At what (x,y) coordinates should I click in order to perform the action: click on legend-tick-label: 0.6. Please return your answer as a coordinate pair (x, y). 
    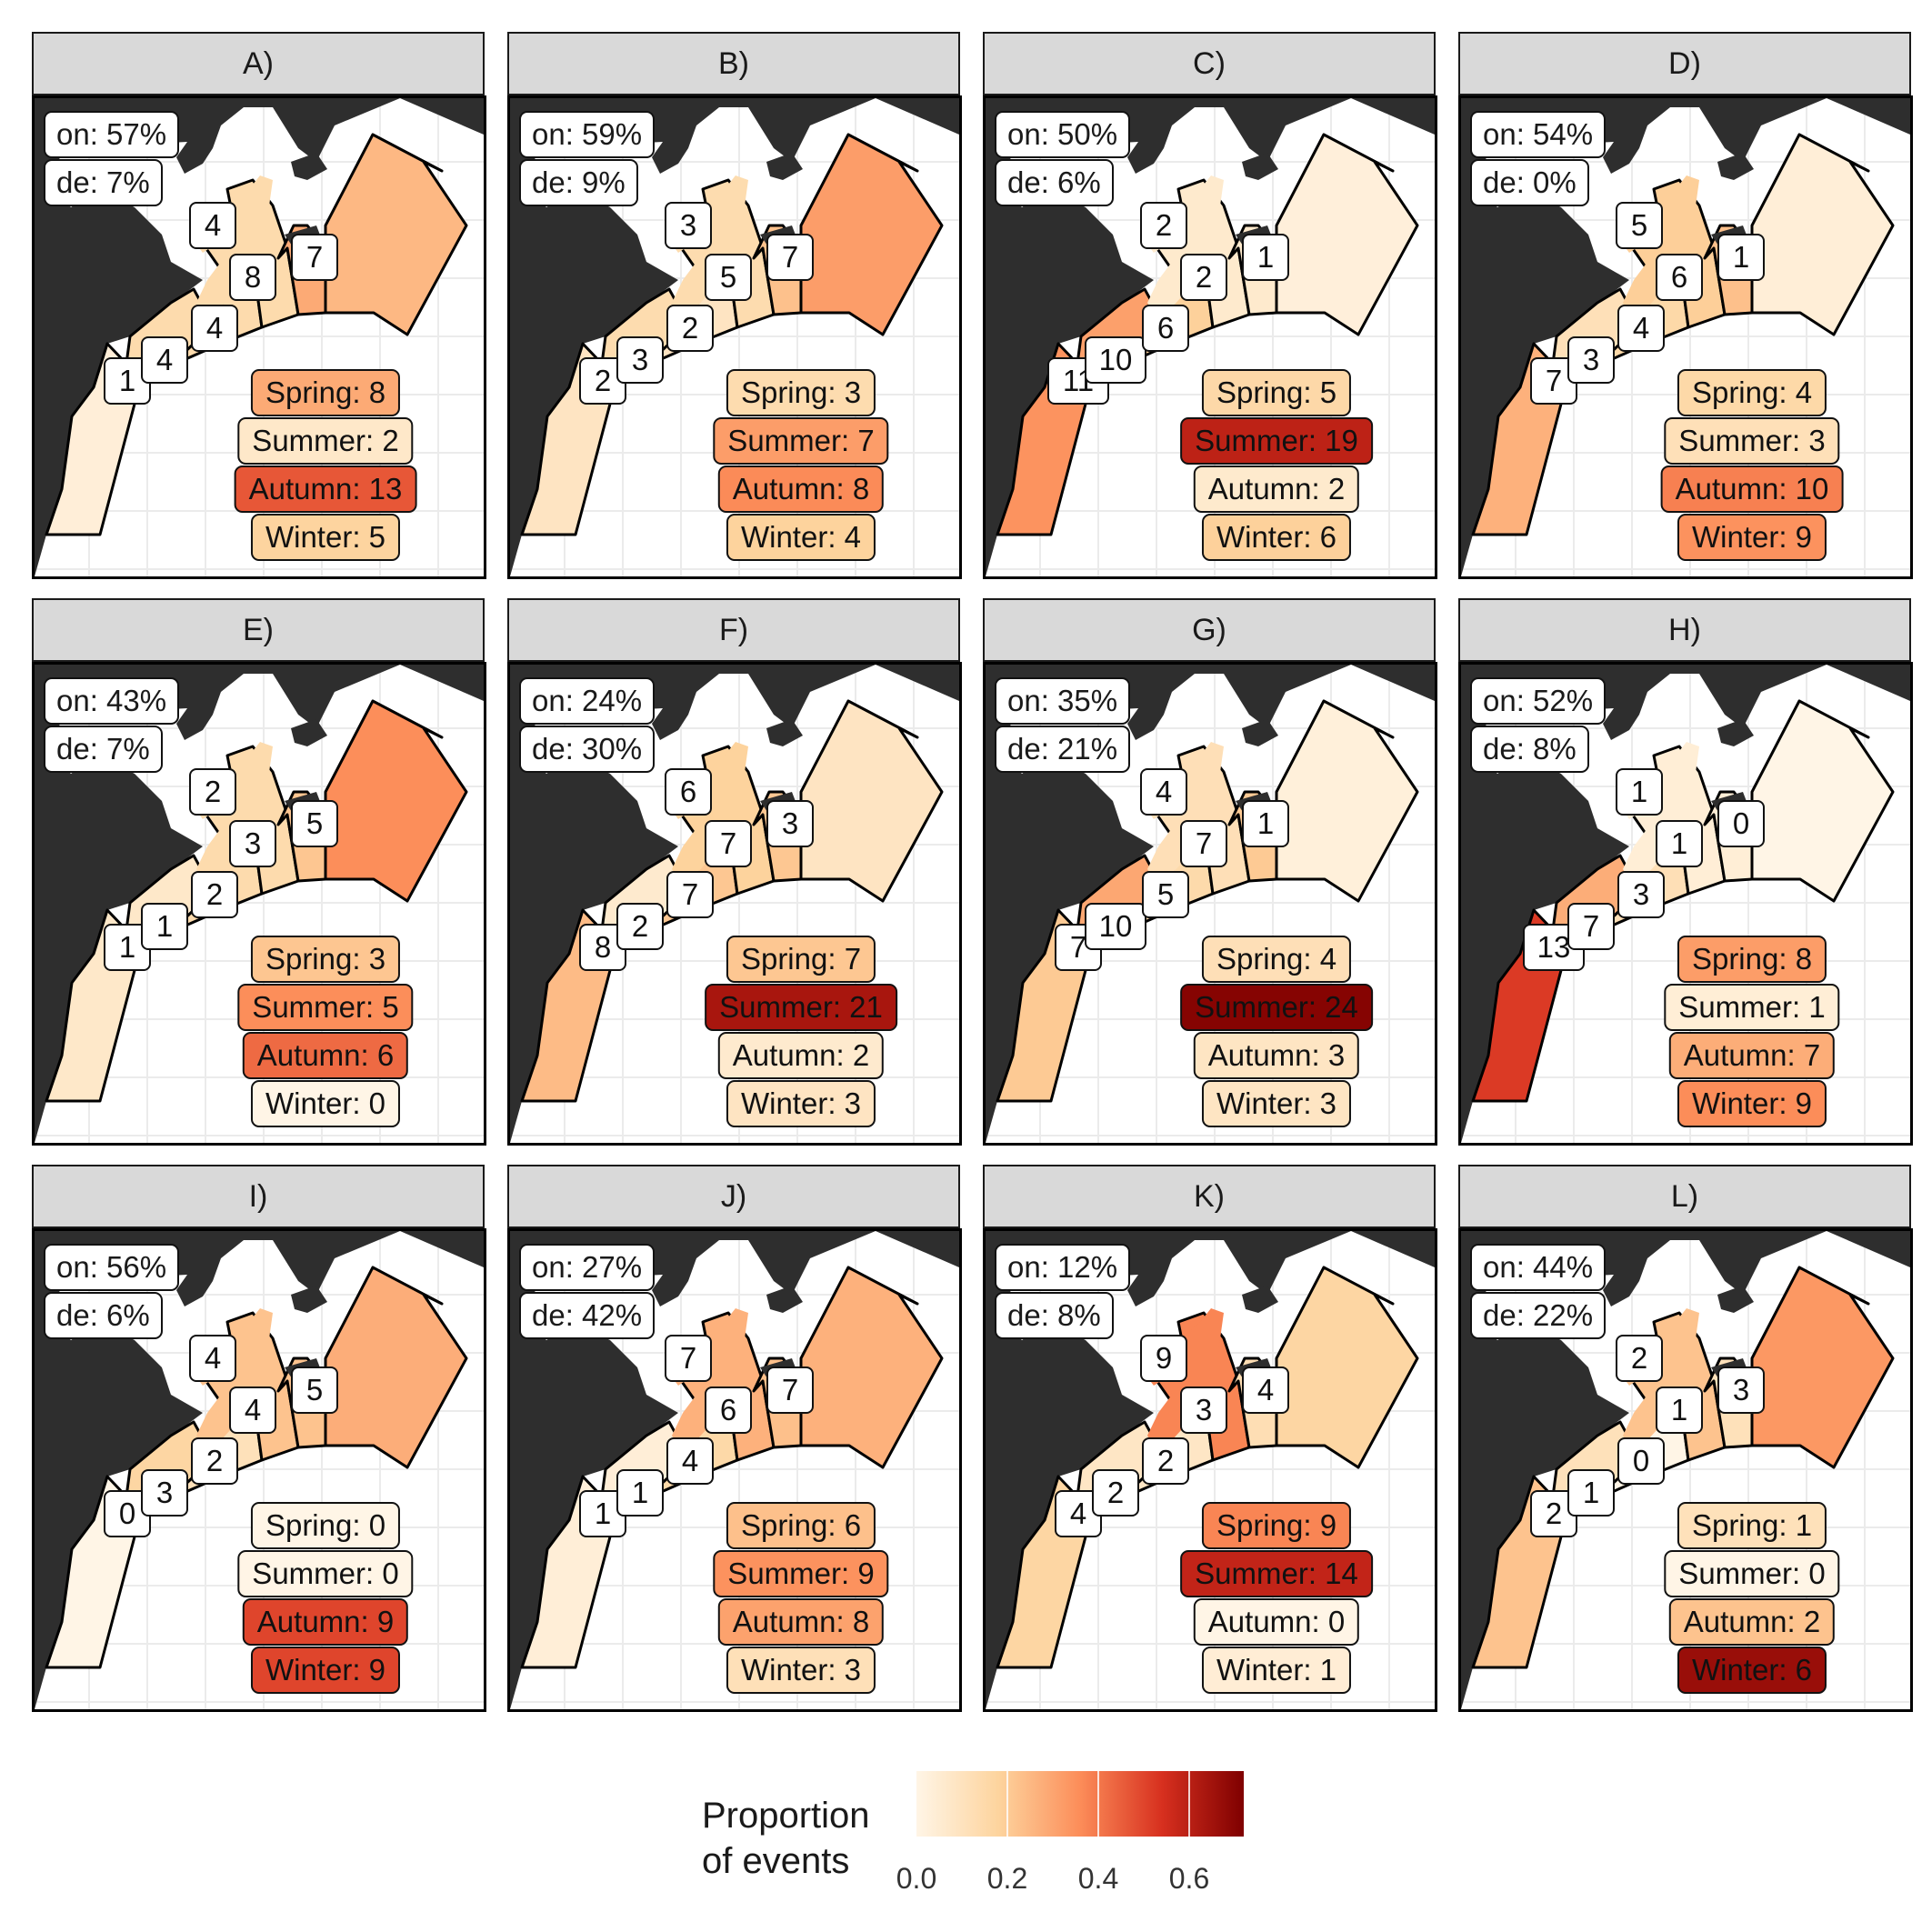
    Looking at the image, I should click on (1189, 1878).